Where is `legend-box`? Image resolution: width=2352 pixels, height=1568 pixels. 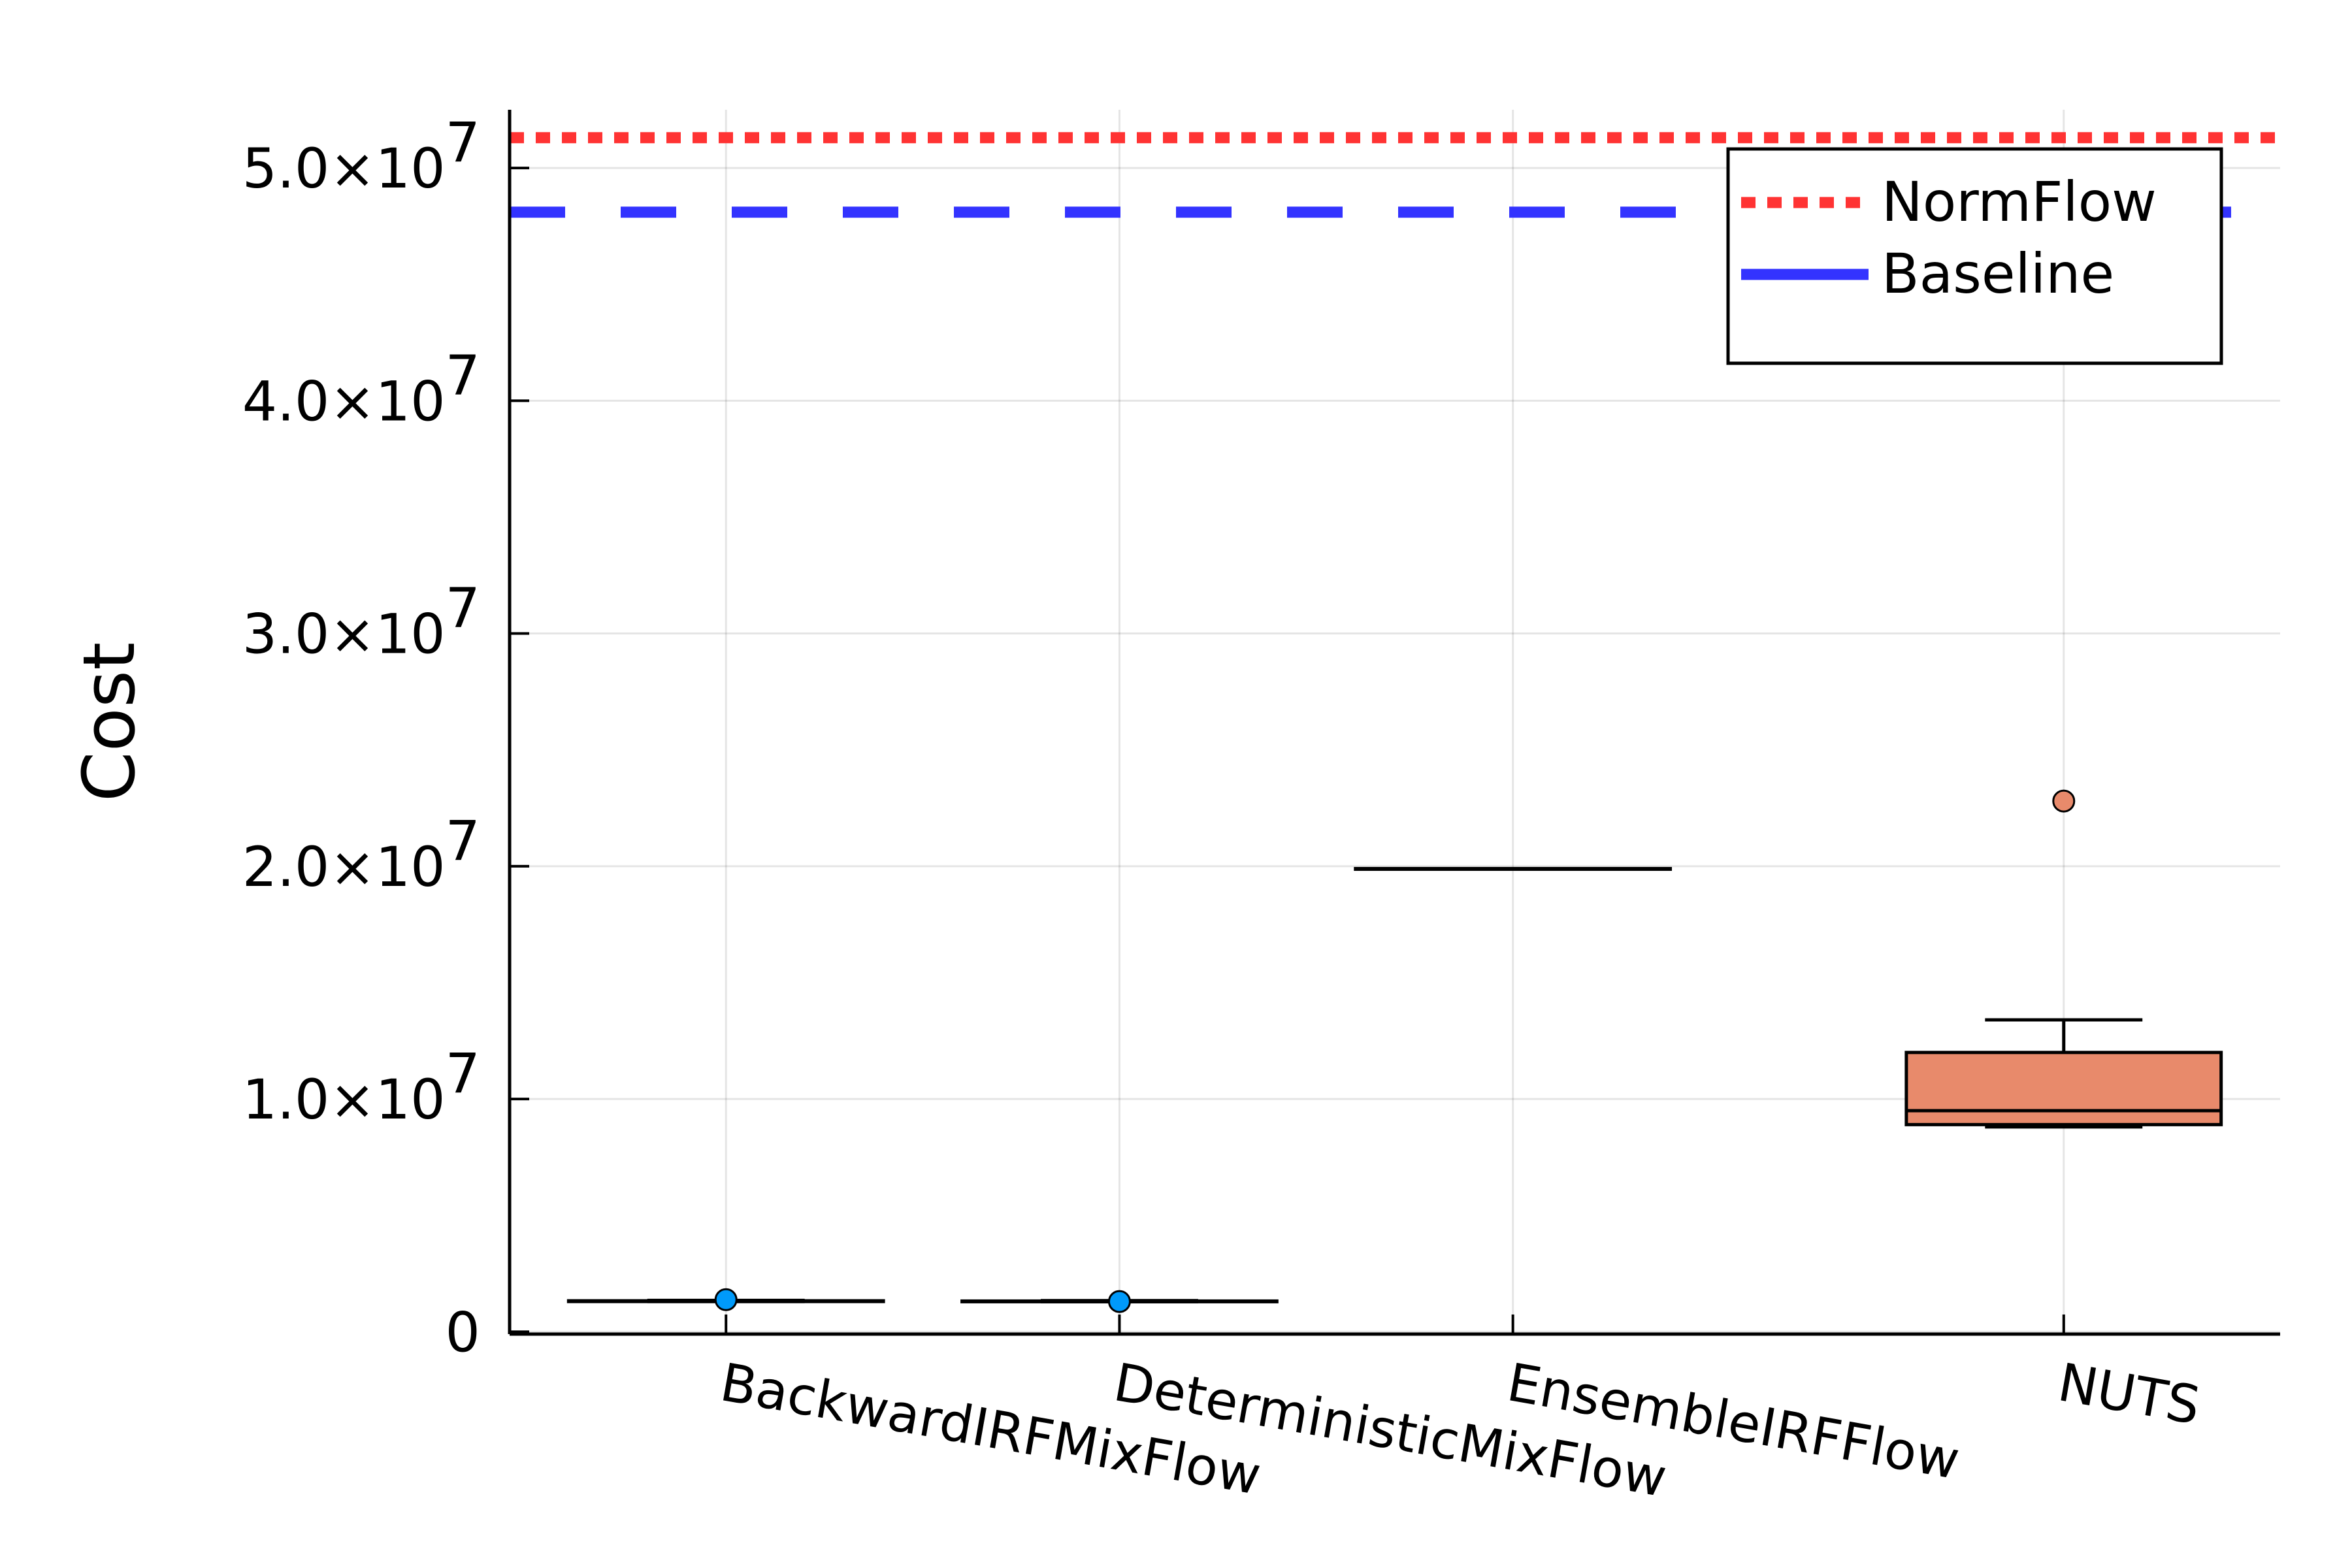 legend-box is located at coordinates (1974, 256).